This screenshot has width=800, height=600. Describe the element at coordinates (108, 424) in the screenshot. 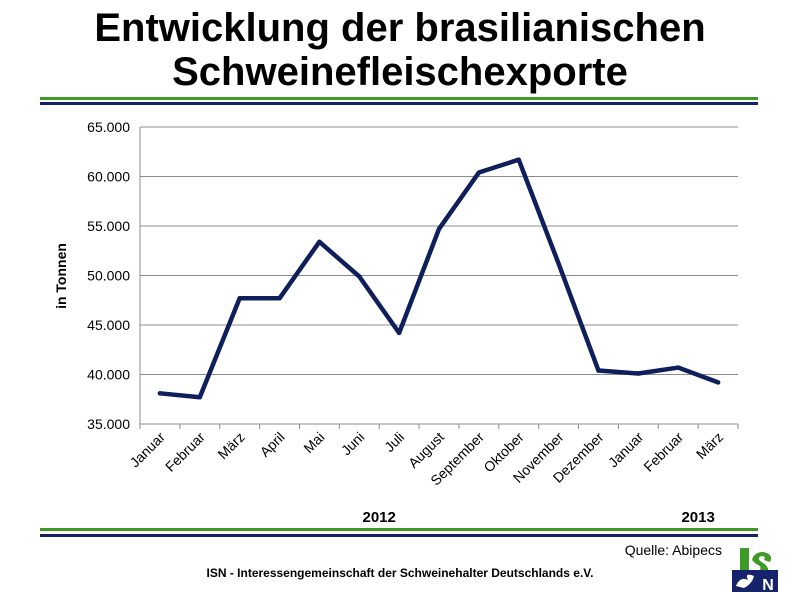

I see `y-tick-label: 35.000` at that location.